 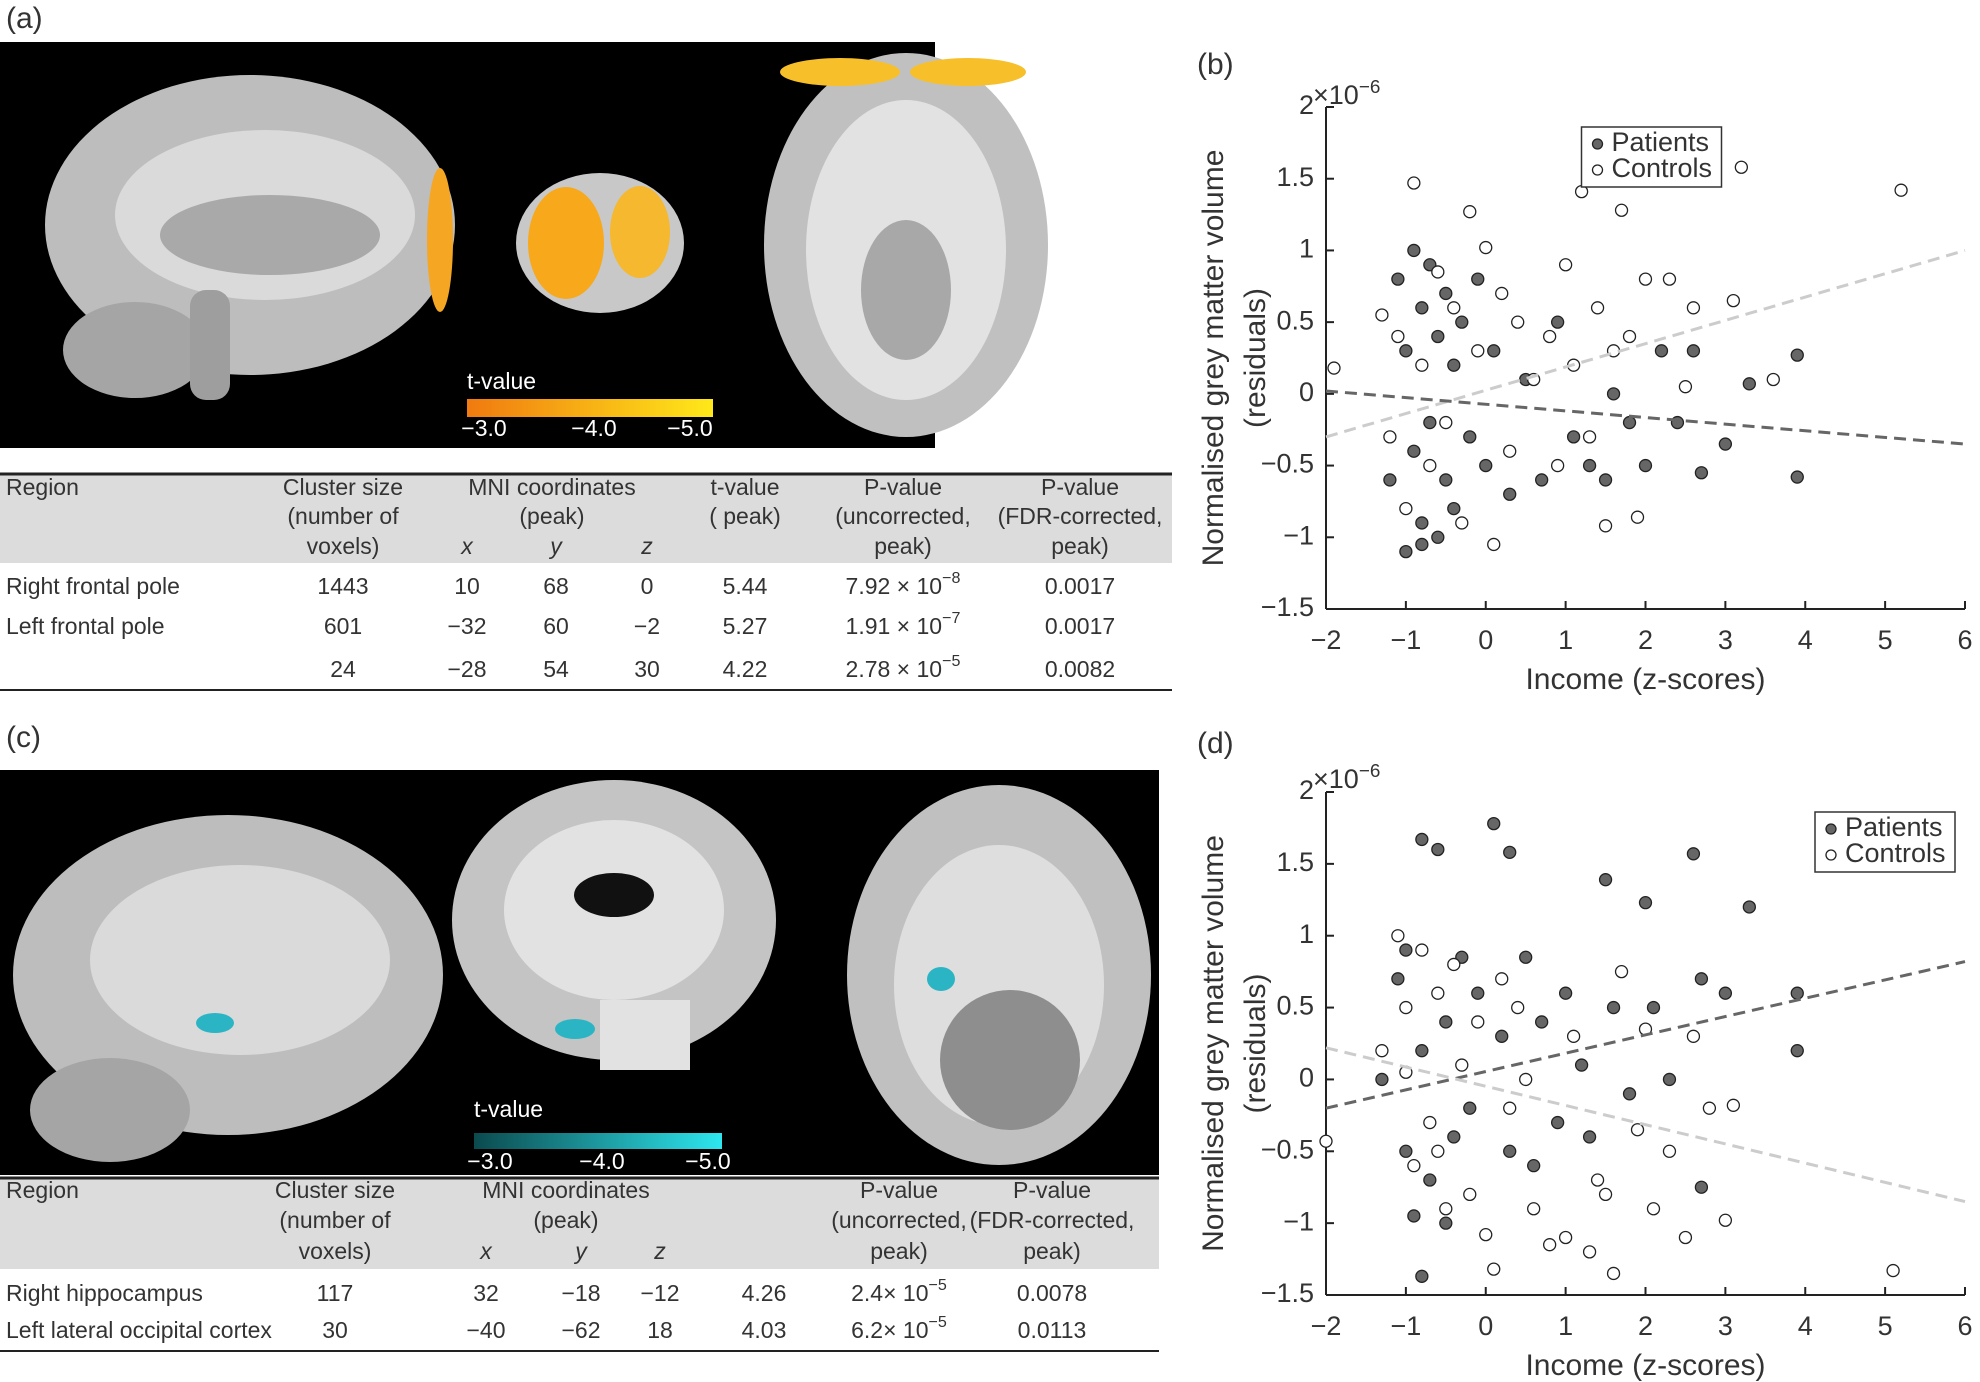 I want to click on table-cell-base: 2.4× 10, so click(x=889, y=1293).